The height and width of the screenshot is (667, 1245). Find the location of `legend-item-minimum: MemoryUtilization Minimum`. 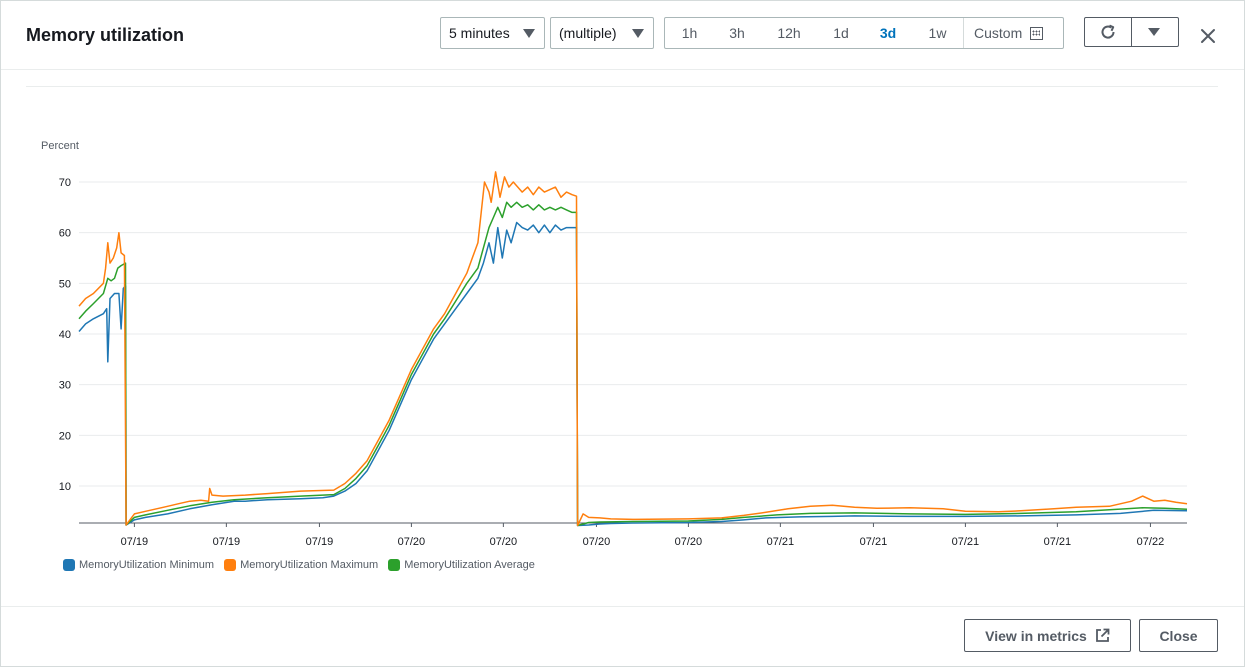

legend-item-minimum: MemoryUtilization Minimum is located at coordinates (138, 565).